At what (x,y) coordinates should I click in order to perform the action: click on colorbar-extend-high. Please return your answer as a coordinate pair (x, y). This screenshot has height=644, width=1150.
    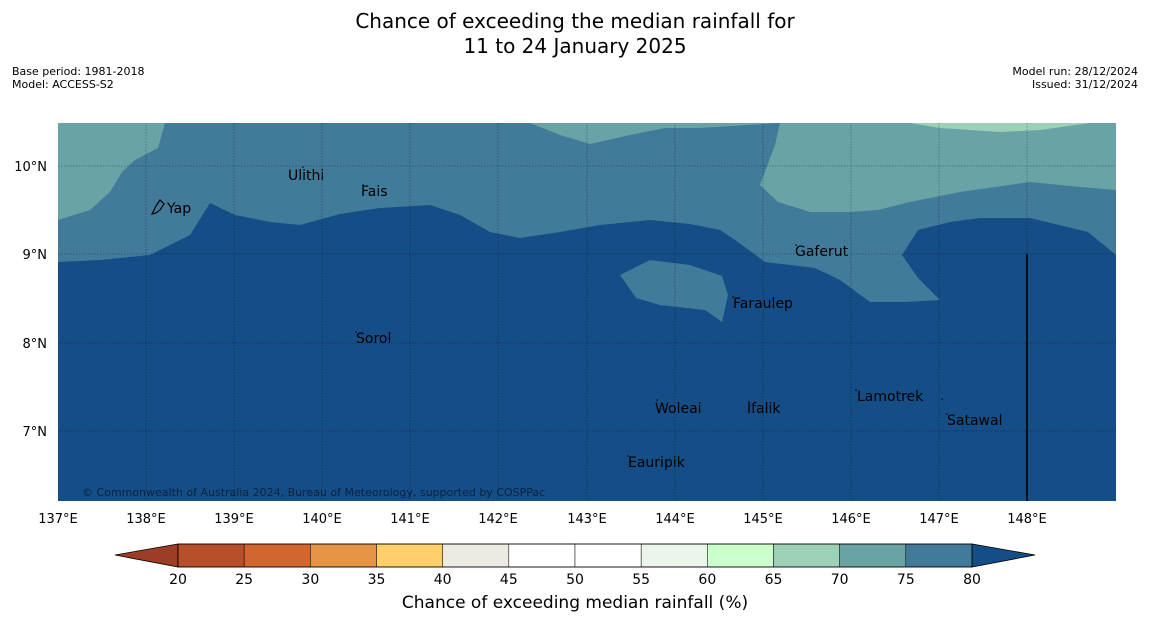
    Looking at the image, I should click on (1003, 555).